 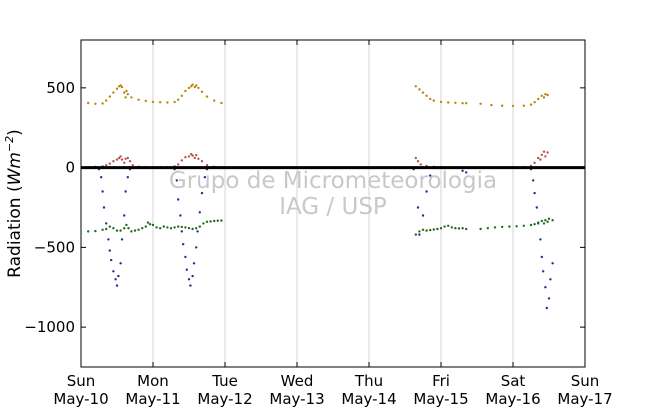 What do you see at coordinates (585, 381) in the screenshot?
I see `x-tick-label-day: Sun` at bounding box center [585, 381].